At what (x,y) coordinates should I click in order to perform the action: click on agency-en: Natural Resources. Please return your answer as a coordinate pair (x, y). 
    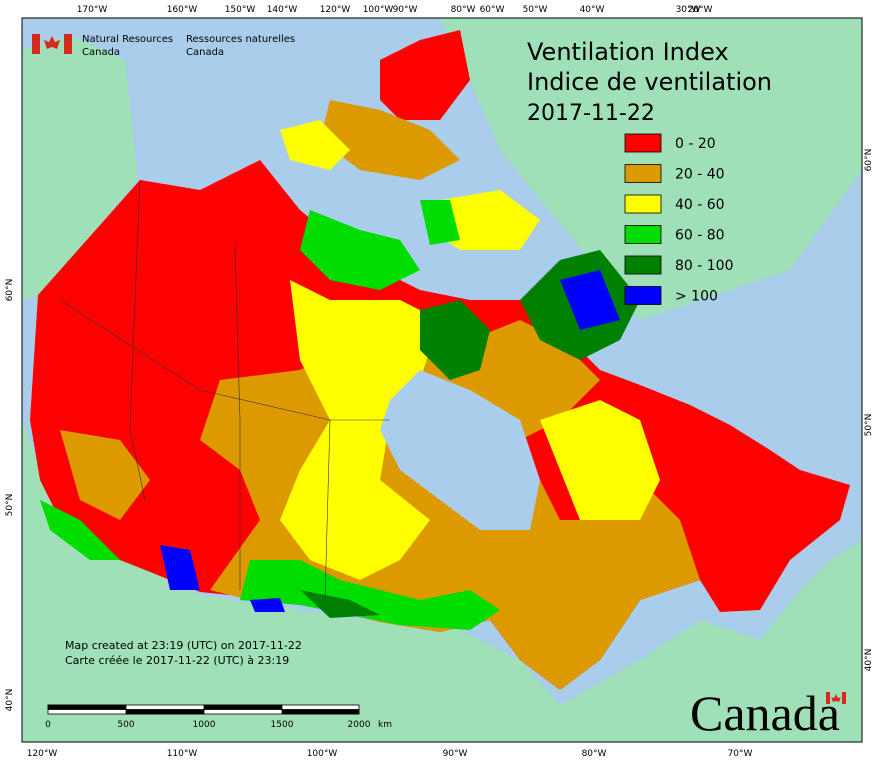
    Looking at the image, I should click on (127, 39).